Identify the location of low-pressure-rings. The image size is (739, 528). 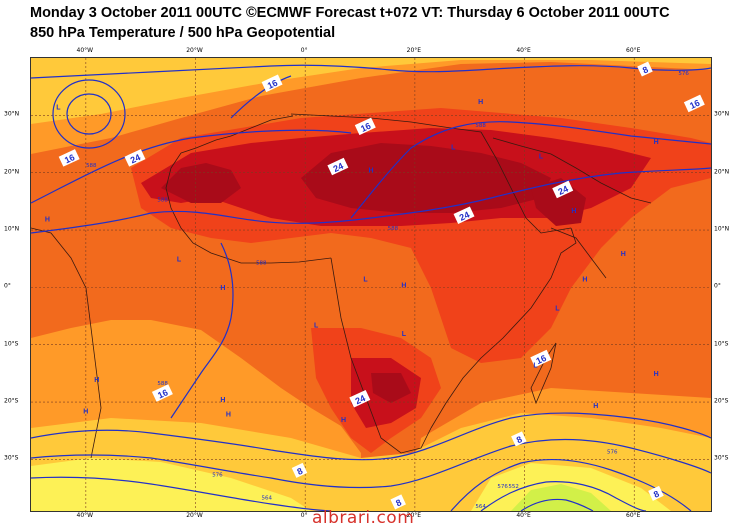
(89, 114).